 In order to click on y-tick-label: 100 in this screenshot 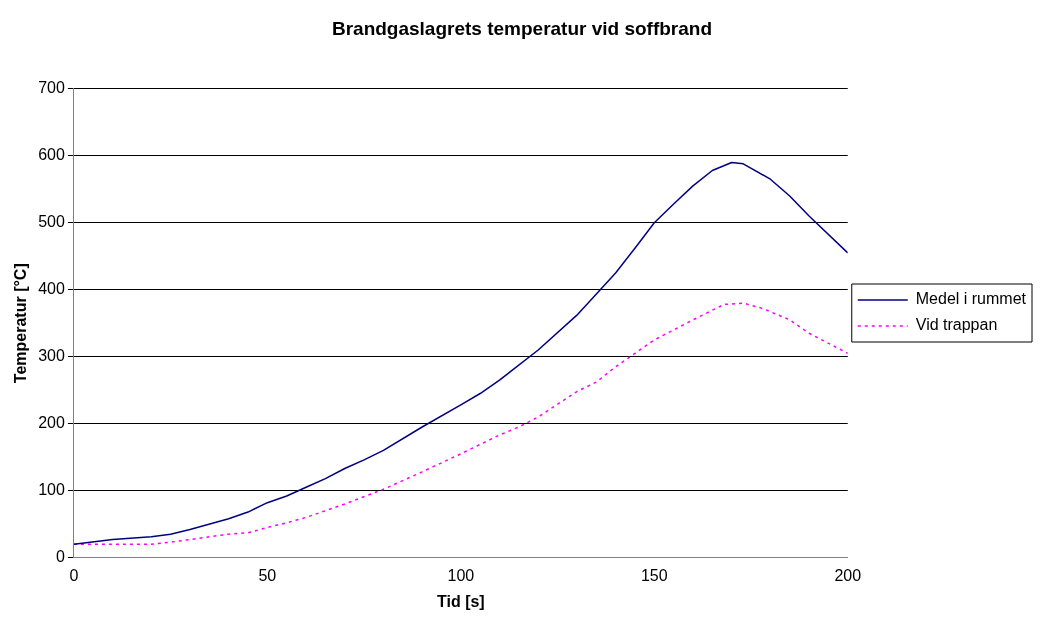, I will do `click(51, 490)`.